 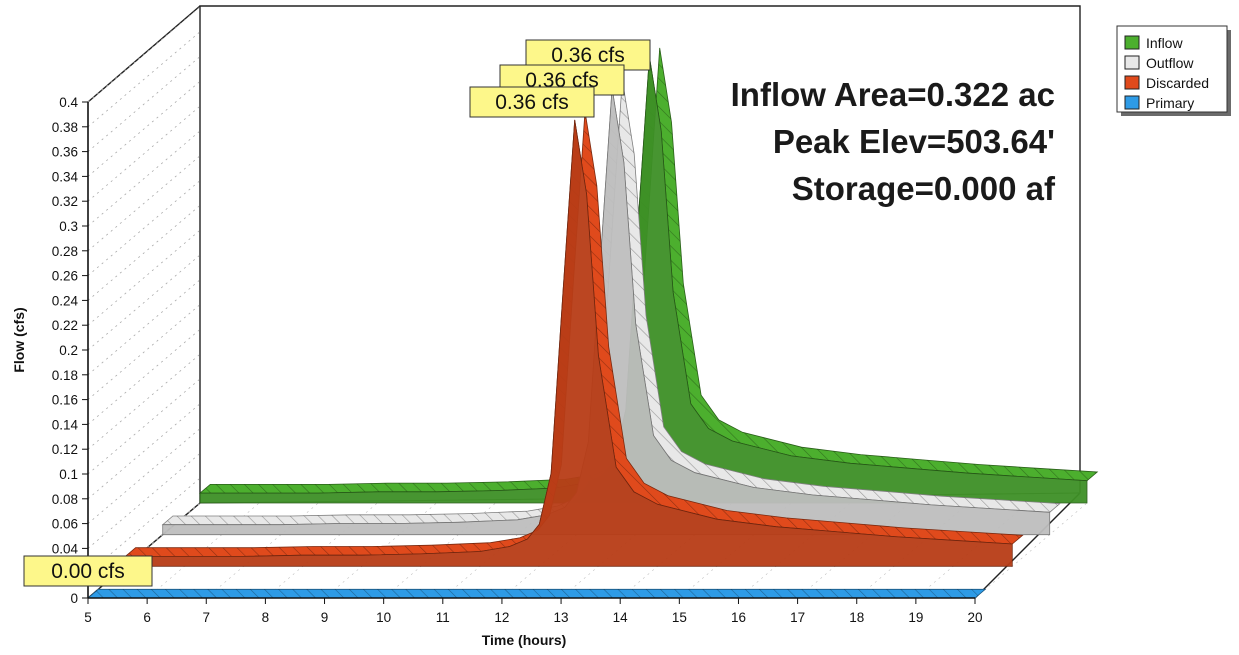 I want to click on x-tick-label: 8, so click(x=266, y=617).